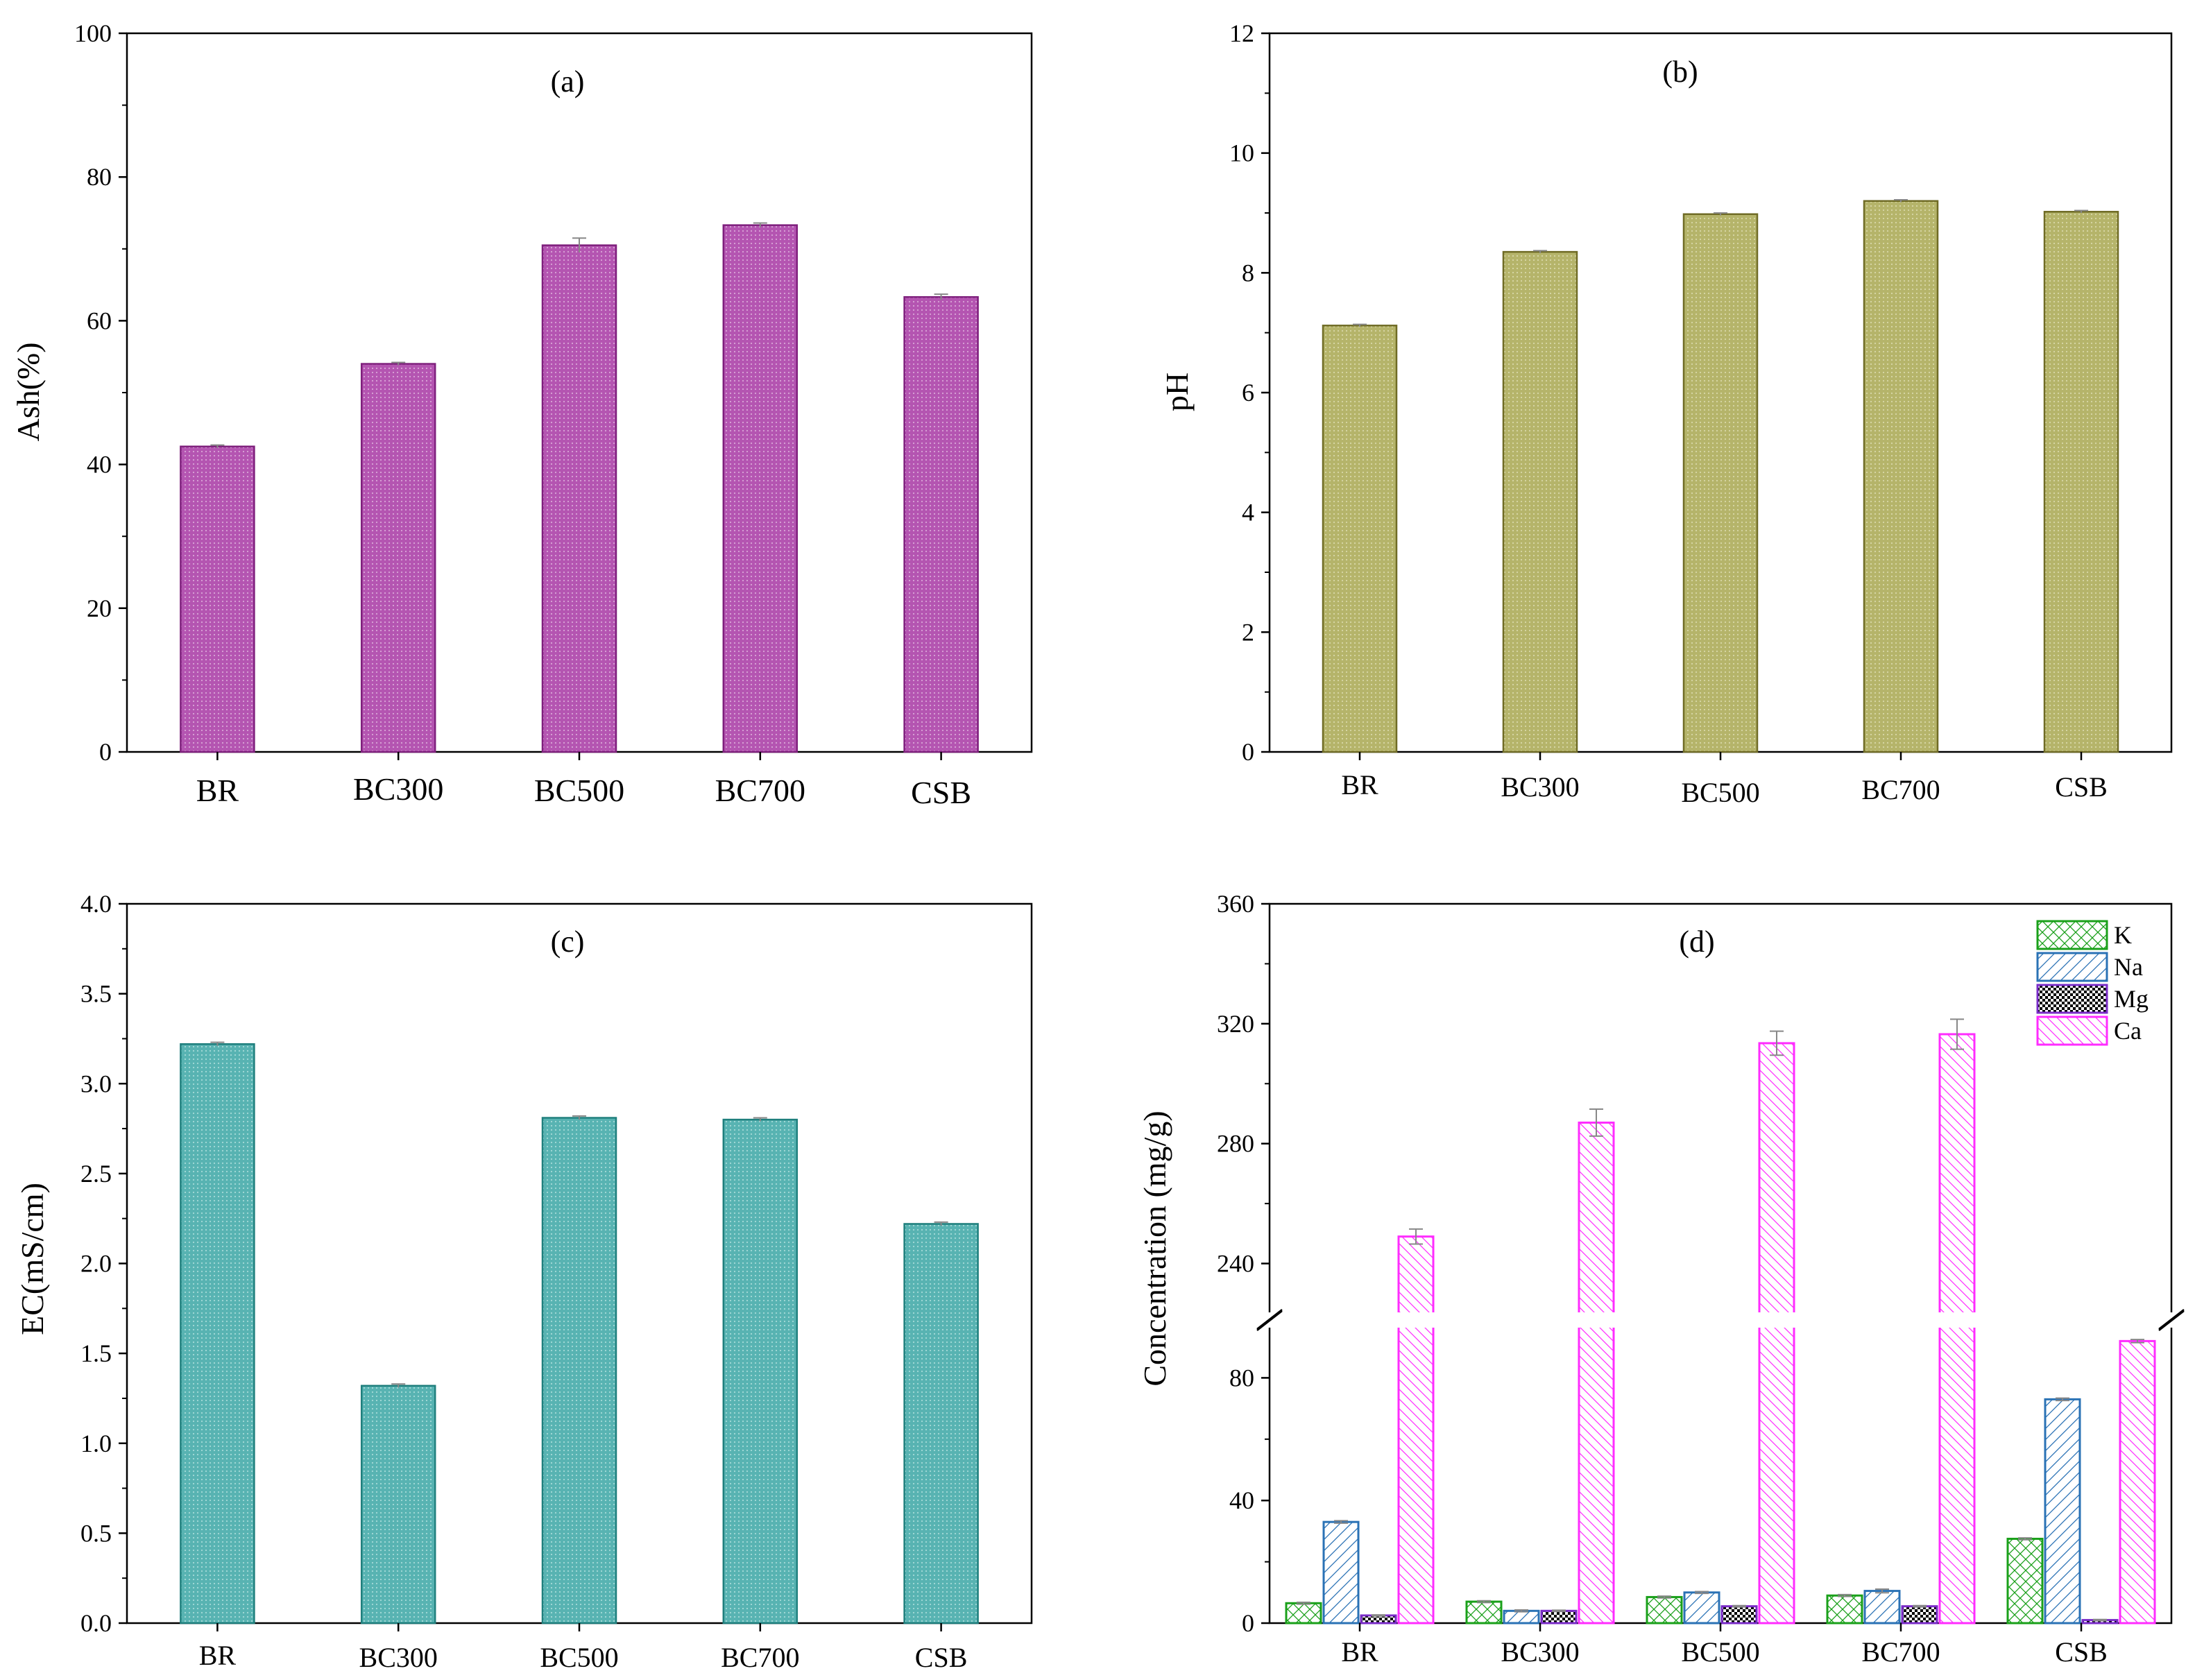 The height and width of the screenshot is (1680, 2195). Describe the element at coordinates (579, 790) in the screenshot. I see `panel-a-category-label: BC500` at that location.